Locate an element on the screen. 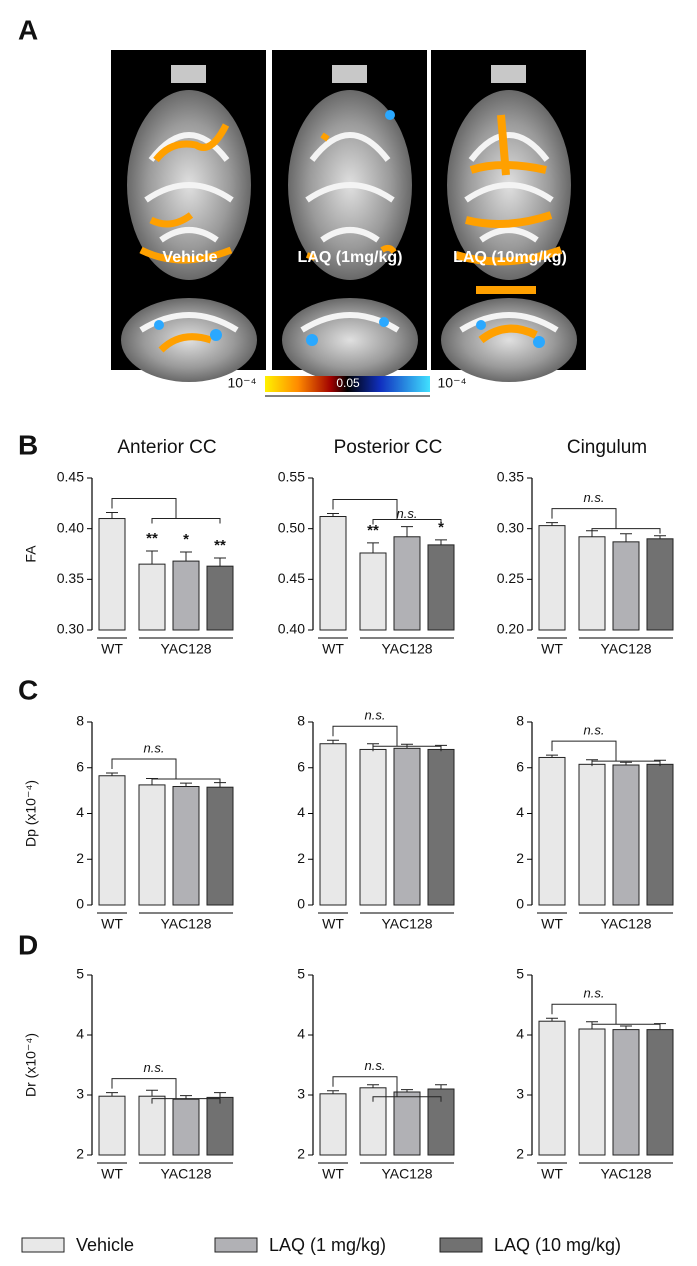 The height and width of the screenshot is (1266, 697). image-label: LAQ (10mg/kg) is located at coordinates (510, 257).